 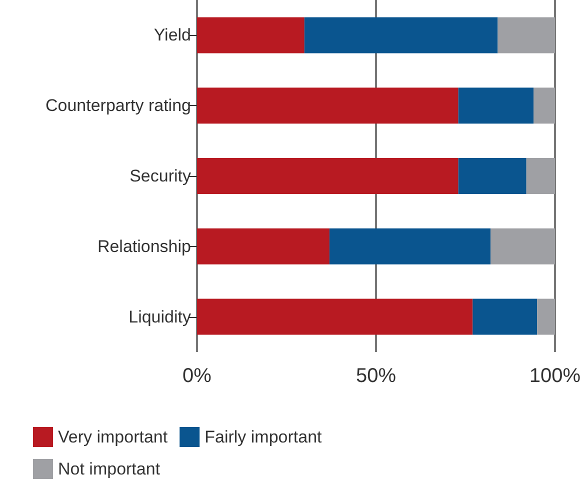 I want to click on legend-label: Not important, so click(x=109, y=469).